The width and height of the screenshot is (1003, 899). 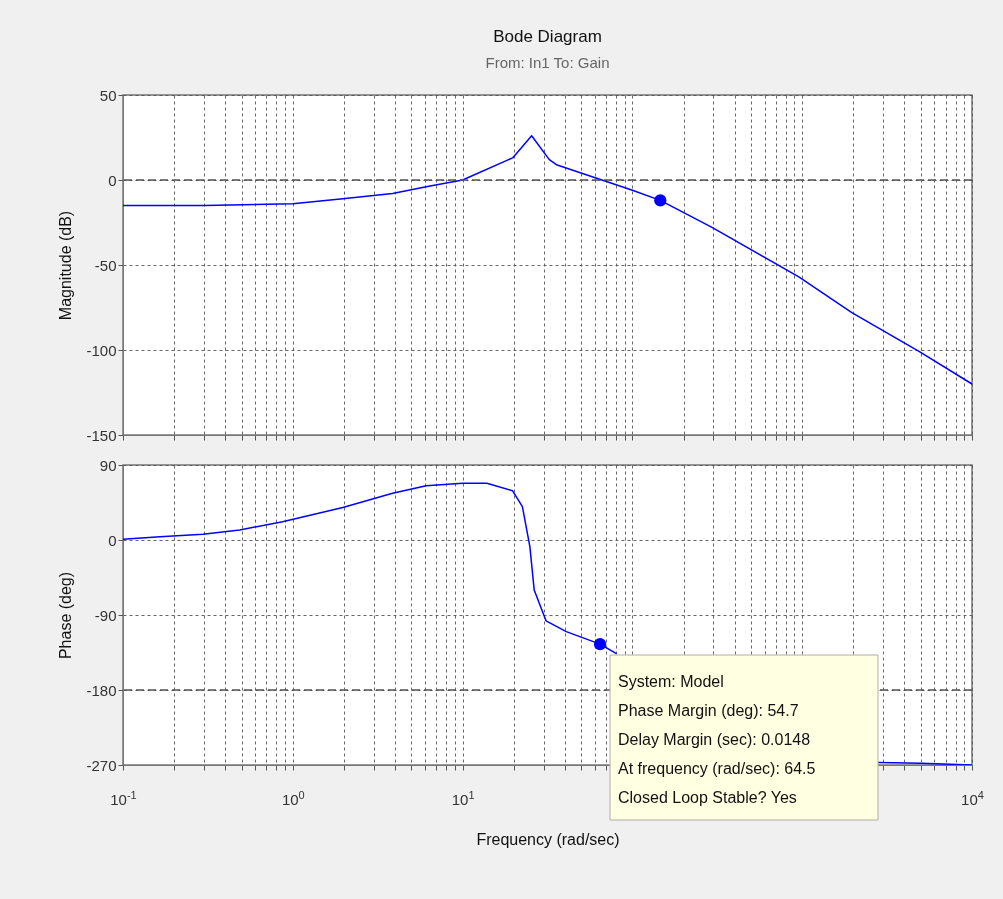 What do you see at coordinates (101, 690) in the screenshot?
I see `y-tick-label: -180` at bounding box center [101, 690].